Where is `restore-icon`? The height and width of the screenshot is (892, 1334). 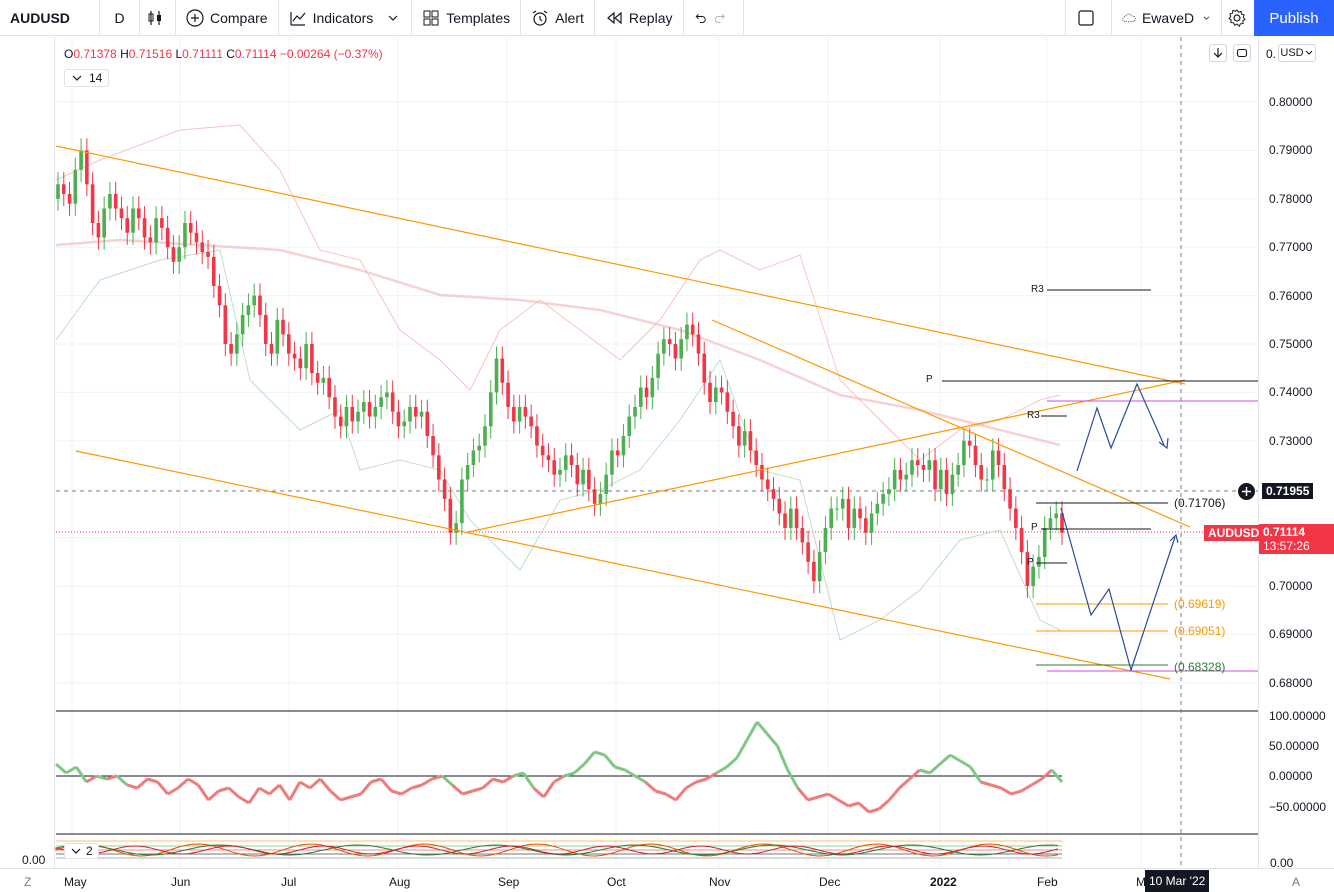
restore-icon is located at coordinates (1242, 53).